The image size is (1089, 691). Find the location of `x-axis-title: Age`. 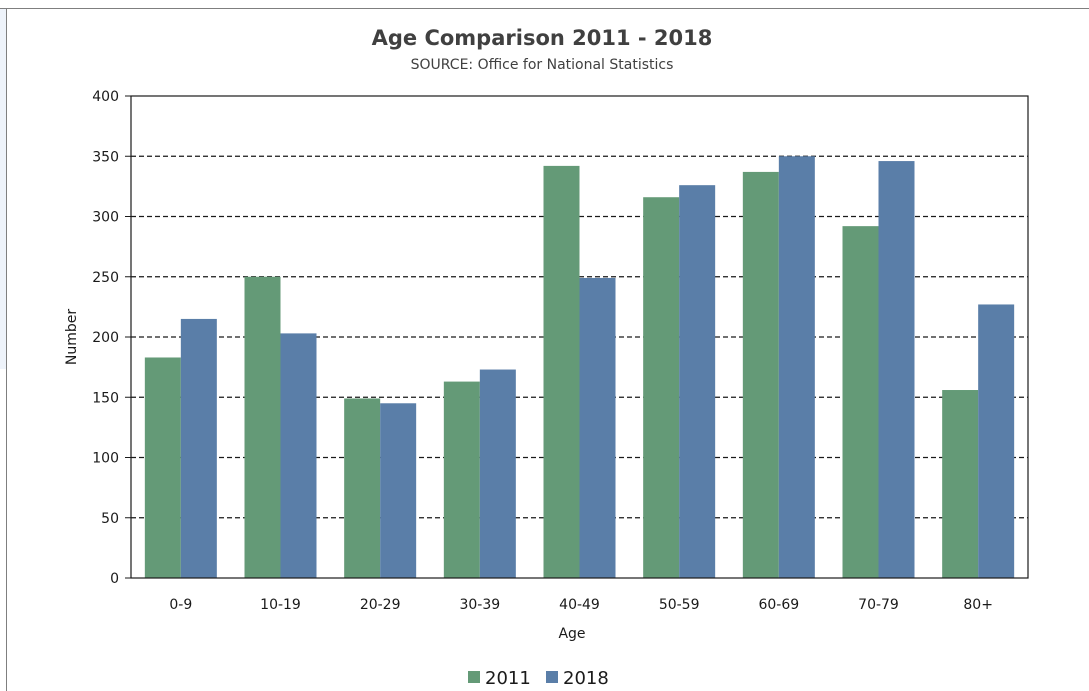

x-axis-title: Age is located at coordinates (571, 634).